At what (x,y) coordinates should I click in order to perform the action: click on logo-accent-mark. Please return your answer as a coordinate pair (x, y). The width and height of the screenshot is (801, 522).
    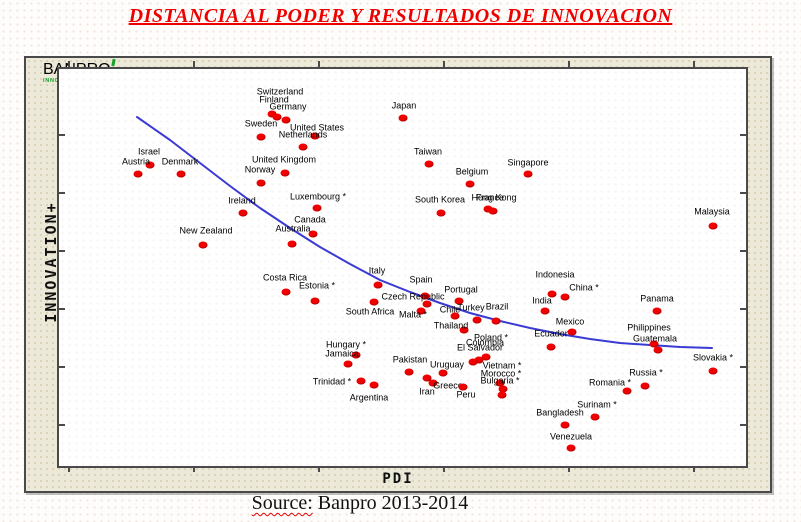
    Looking at the image, I should click on (113, 62).